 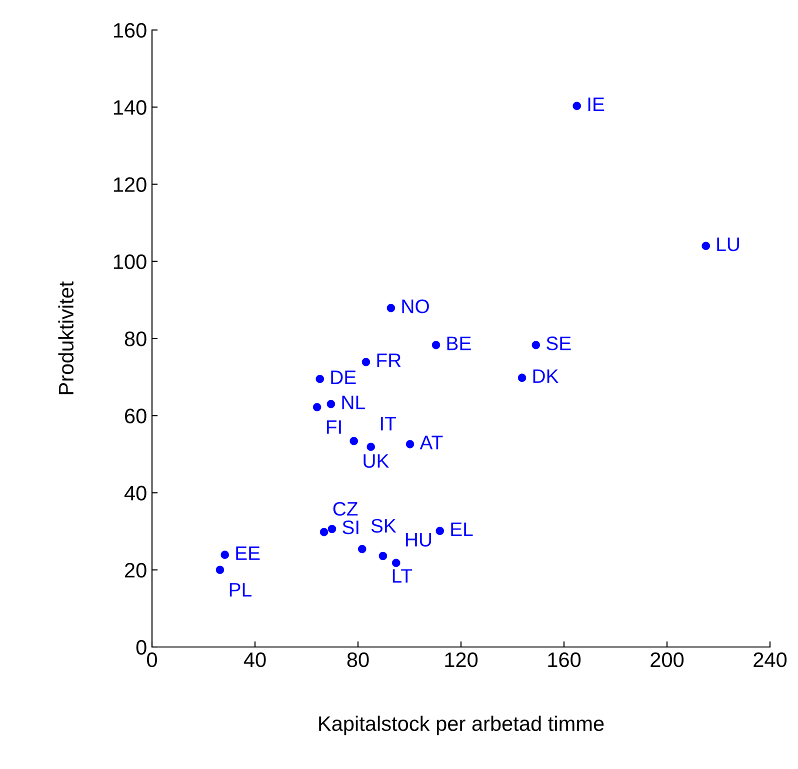 I want to click on y-tick-label: 20, so click(x=135, y=570).